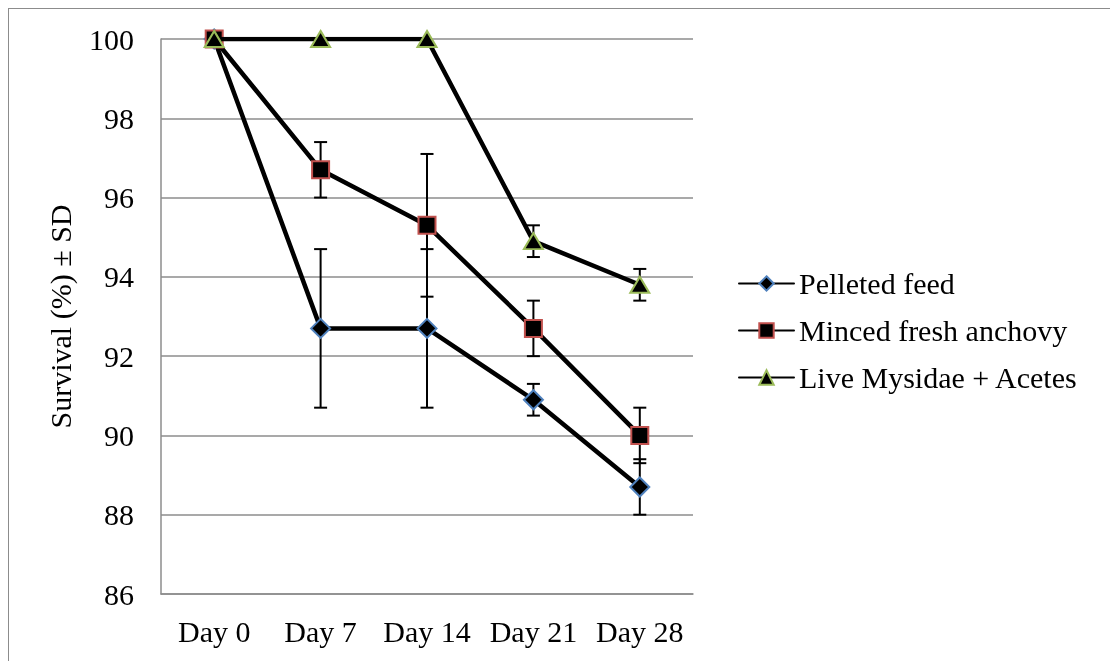 The image size is (1110, 661). What do you see at coordinates (111, 39) in the screenshot?
I see `y-tick-label: 100` at bounding box center [111, 39].